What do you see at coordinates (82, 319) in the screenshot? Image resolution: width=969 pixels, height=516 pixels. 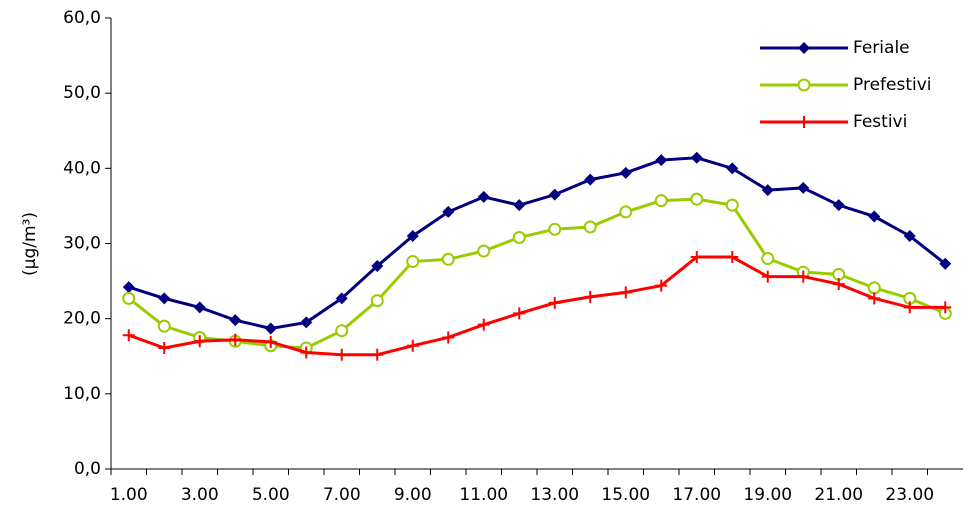 I see `y-tick-label: 20,0` at bounding box center [82, 319].